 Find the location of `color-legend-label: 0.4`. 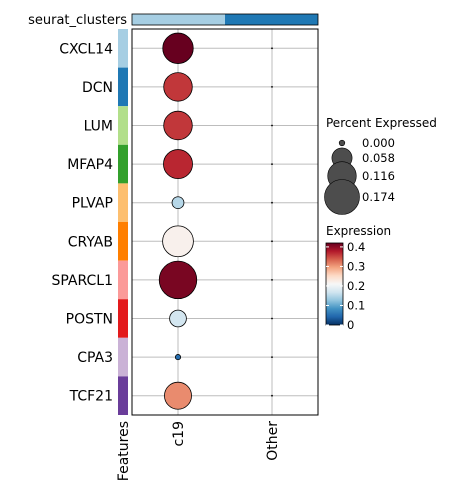

color-legend-label: 0.4 is located at coordinates (356, 247).